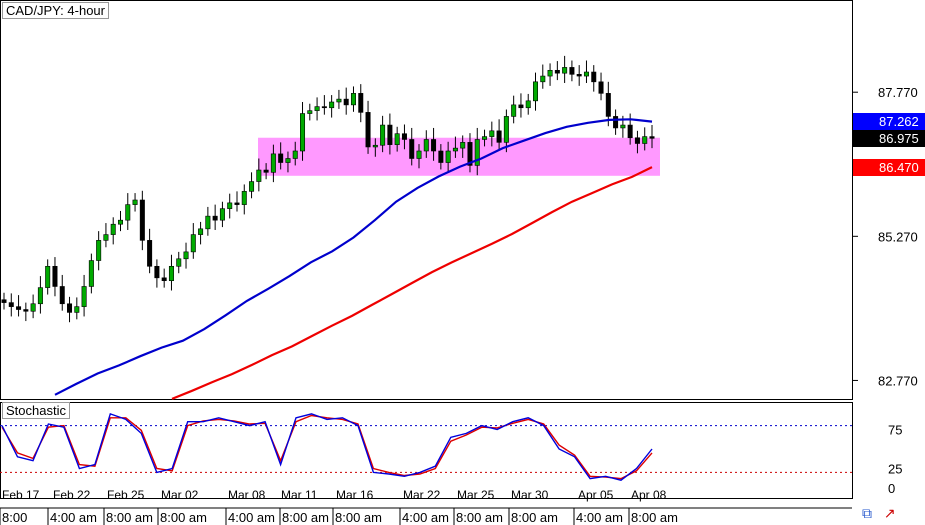 Image resolution: width=925 pixels, height=525 pixels. Describe the element at coordinates (180, 495) in the screenshot. I see `date-label: Mar 02` at that location.